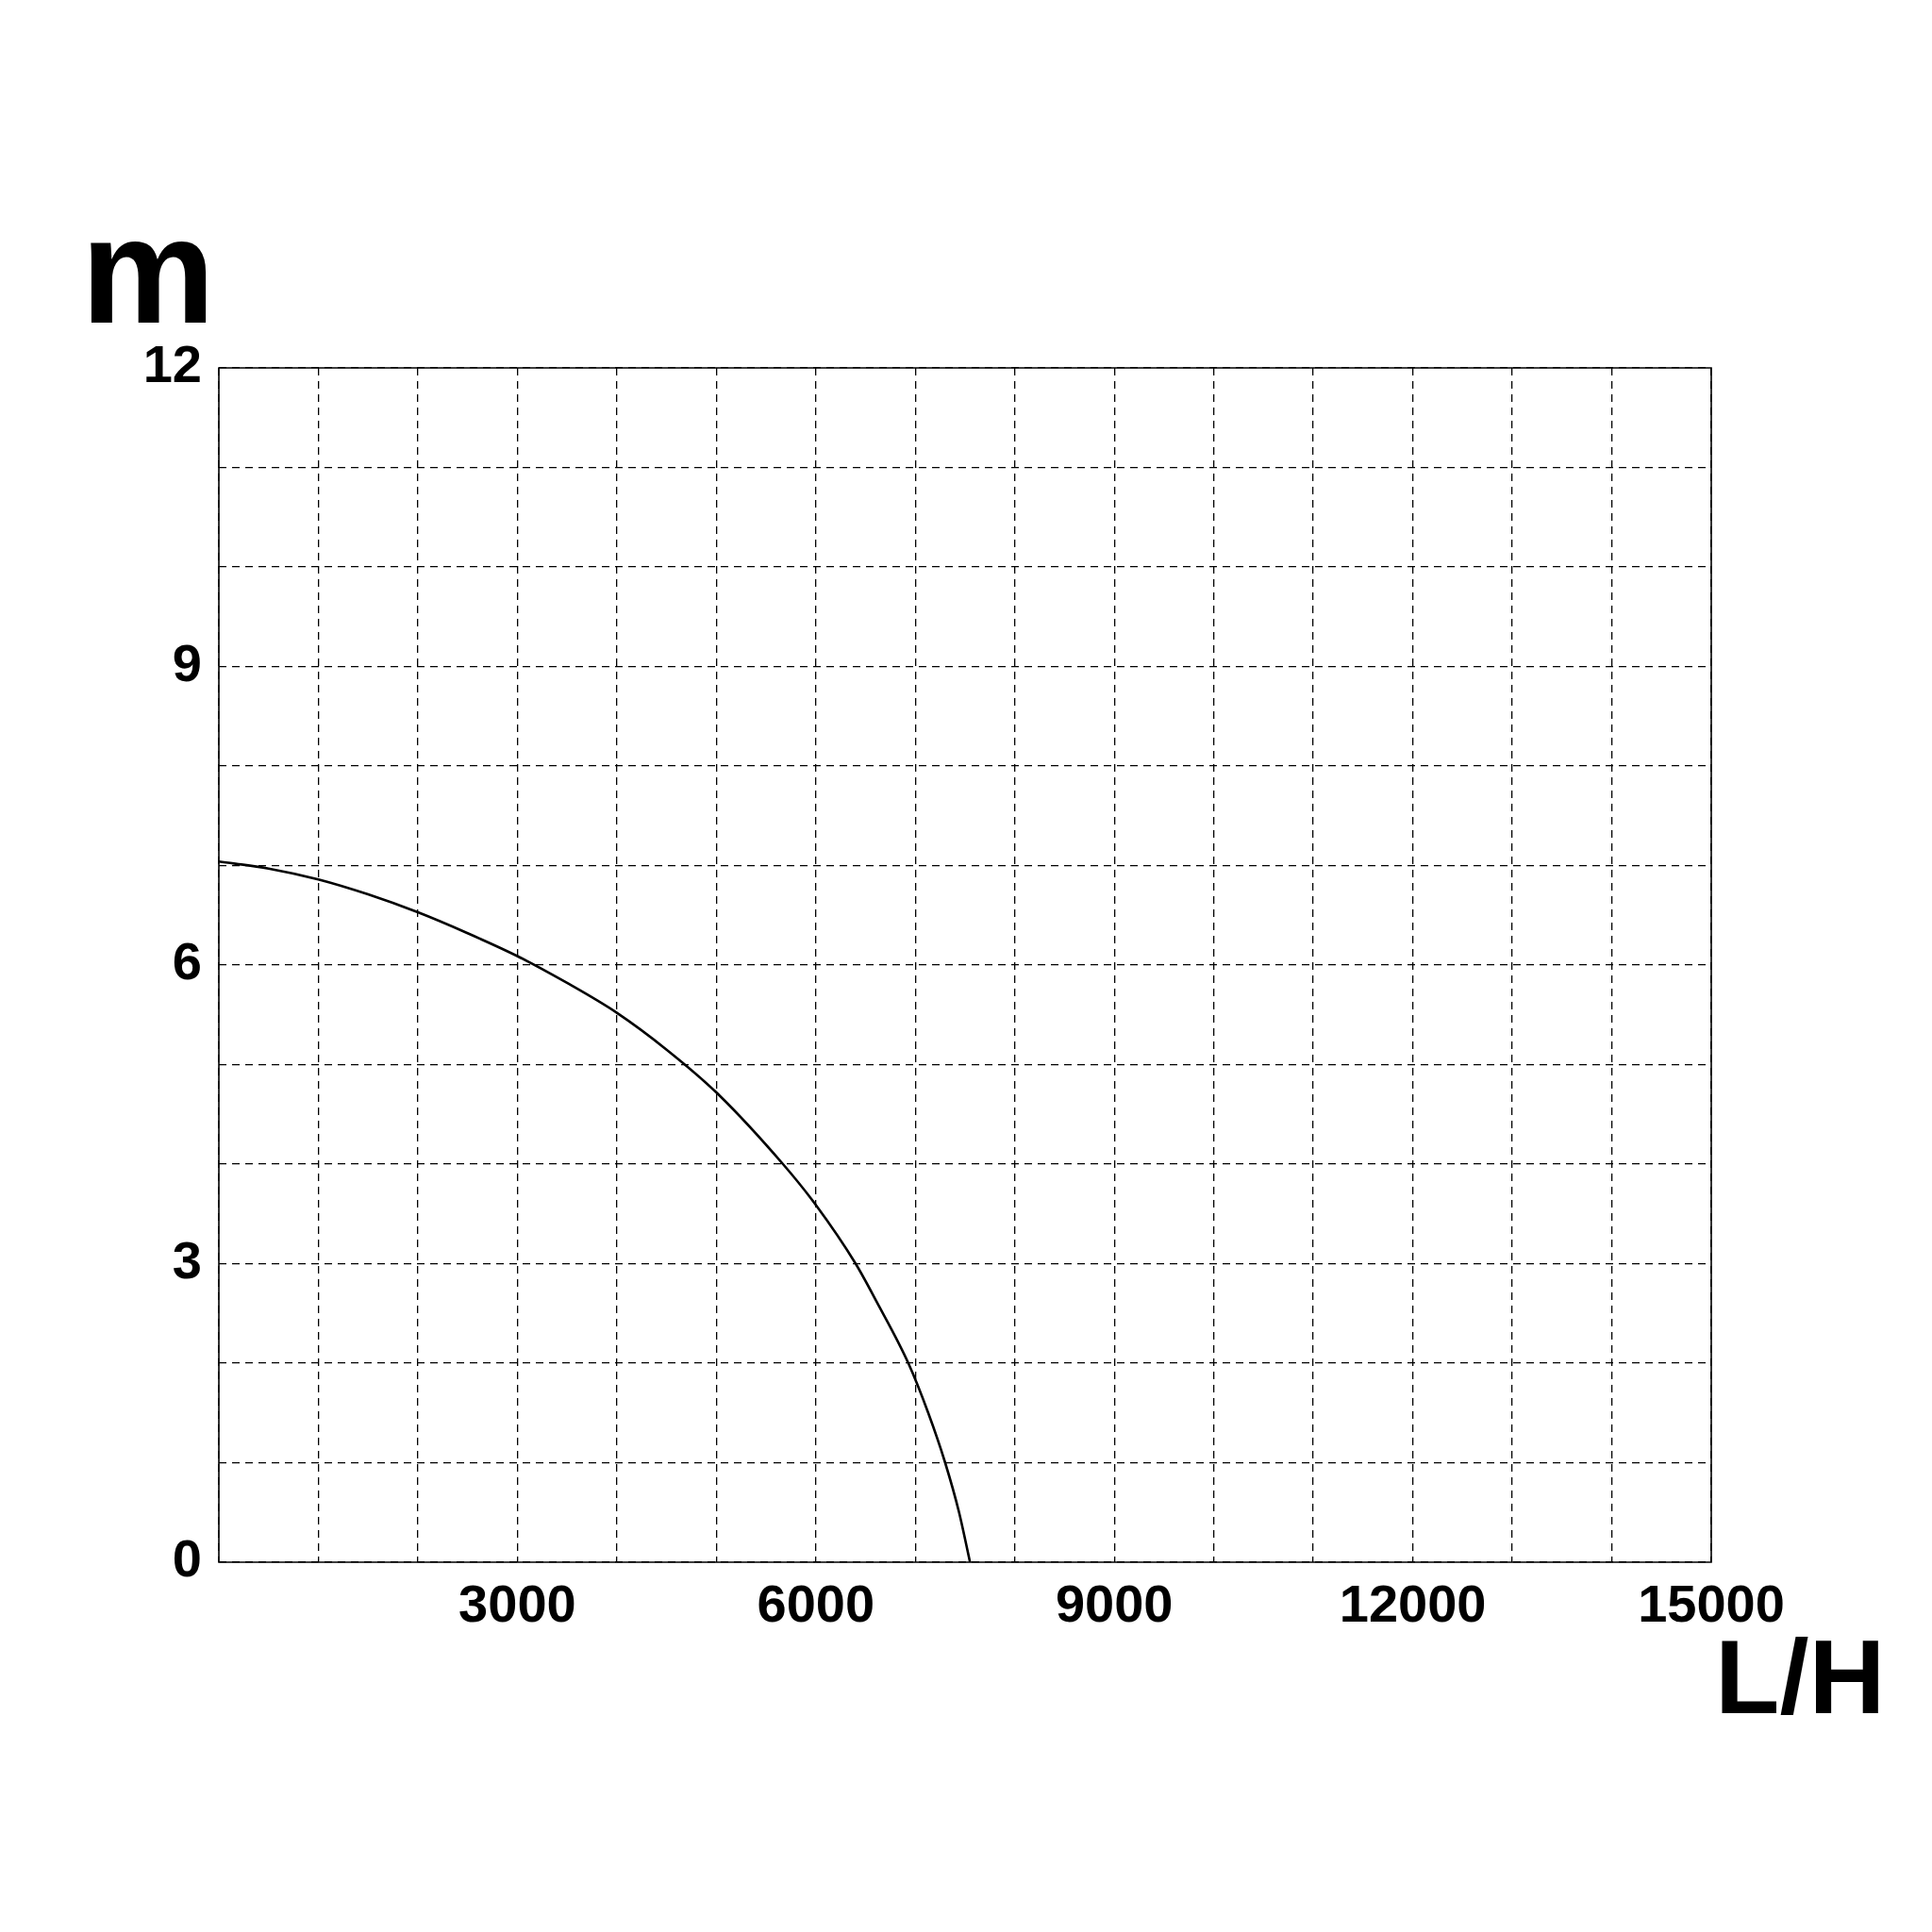  Describe the element at coordinates (1114, 1604) in the screenshot. I see `x-tick-label: 9000` at that location.